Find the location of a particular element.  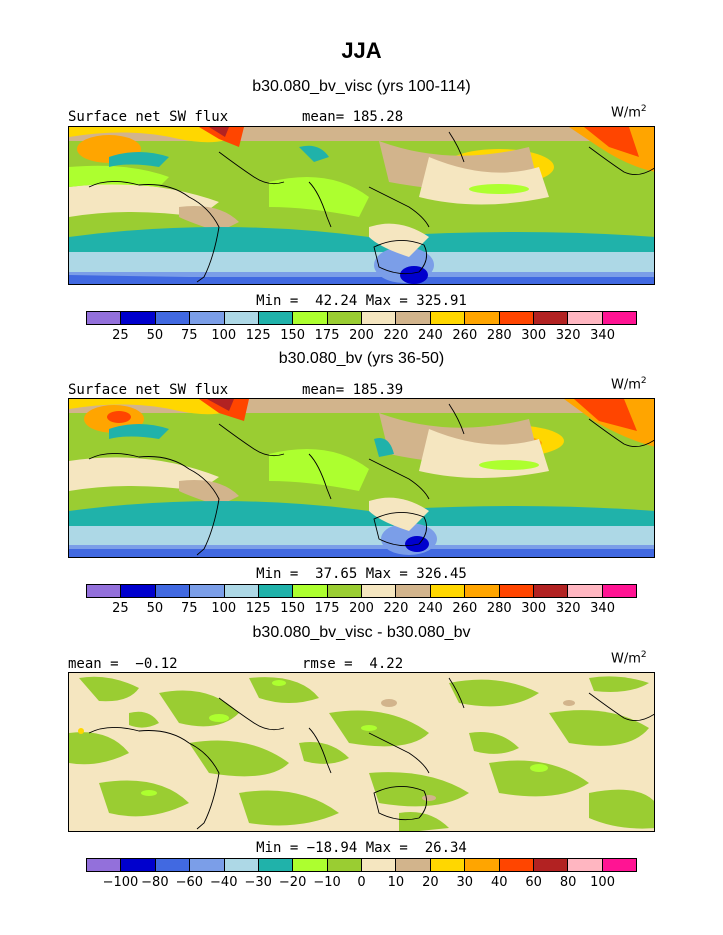

panel3-colorbar is located at coordinates (361, 865).